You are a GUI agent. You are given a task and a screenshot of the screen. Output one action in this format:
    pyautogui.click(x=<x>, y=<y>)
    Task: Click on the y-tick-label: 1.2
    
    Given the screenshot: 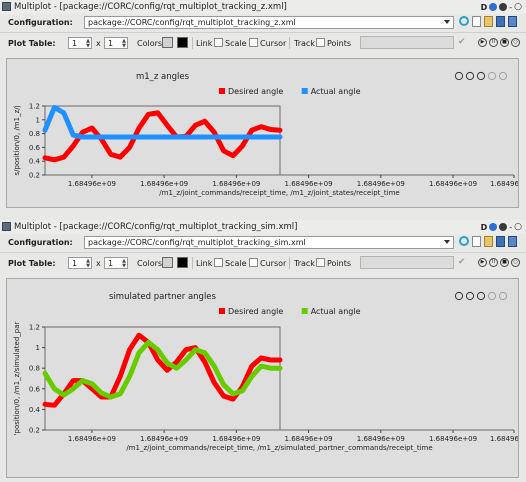 What is the action you would take?
    pyautogui.click(x=34, y=107)
    